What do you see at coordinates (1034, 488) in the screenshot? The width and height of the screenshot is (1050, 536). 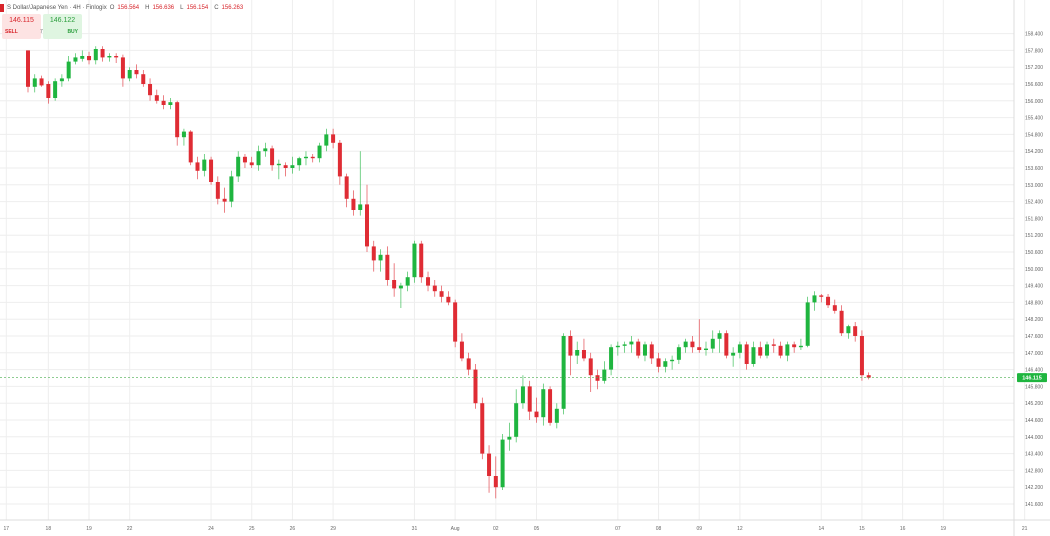 I see `y-tick-label: 142.200` at bounding box center [1034, 488].